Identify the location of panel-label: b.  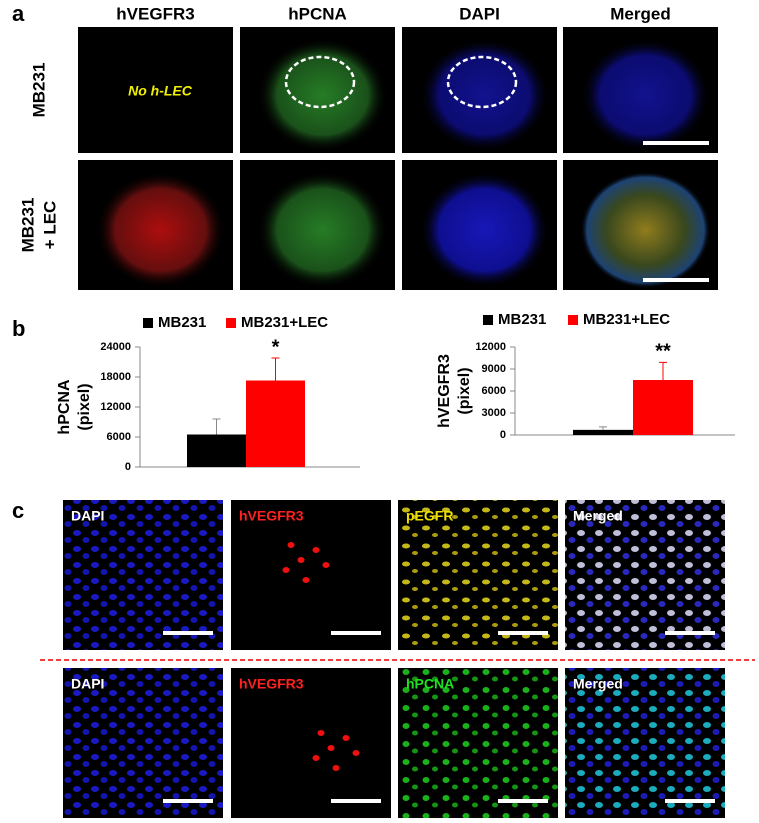
(18, 328).